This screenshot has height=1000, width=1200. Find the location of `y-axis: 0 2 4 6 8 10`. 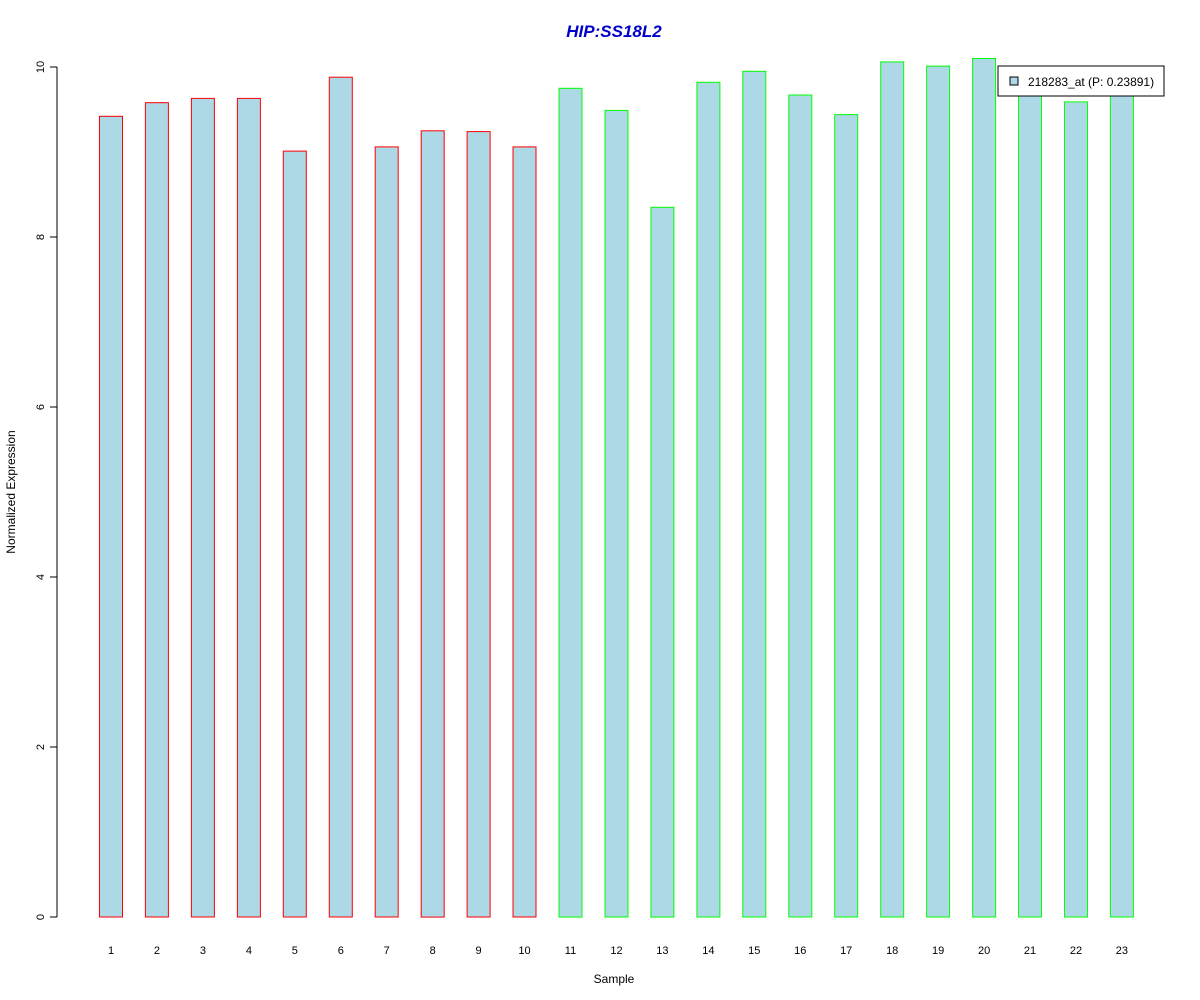

y-axis: 0 2 4 6 8 10 is located at coordinates (46, 490).